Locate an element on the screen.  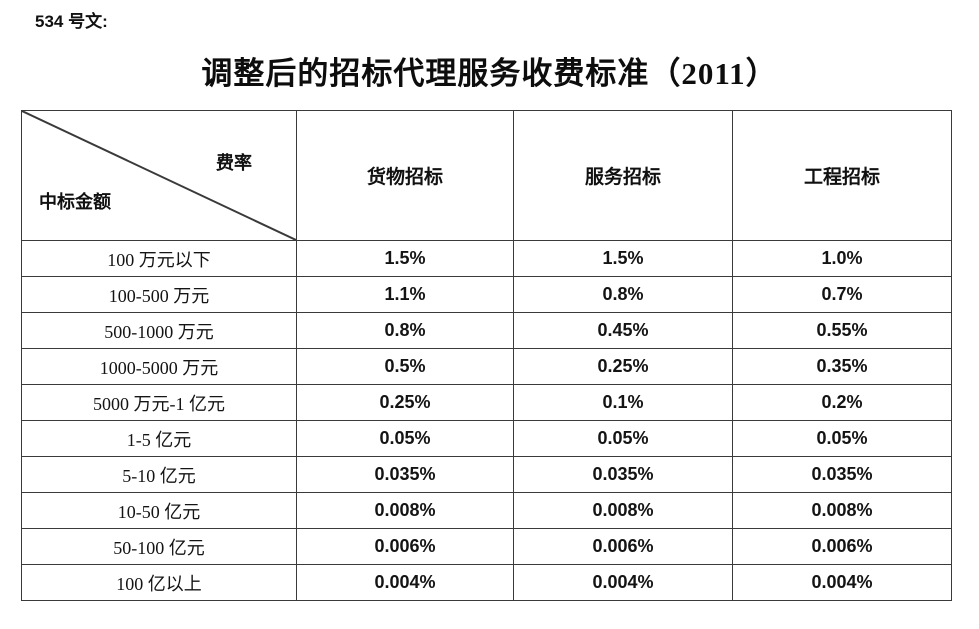
amount-range-cell: 10-50 亿元 is located at coordinates (159, 510).